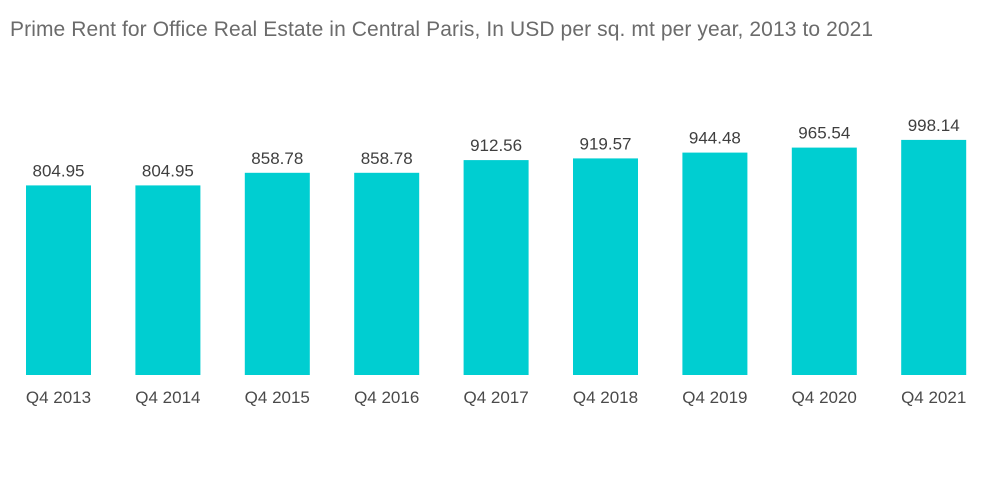 Image resolution: width=1000 pixels, height=504 pixels. Describe the element at coordinates (605, 397) in the screenshot. I see `x-tick-label: Q4 2018` at that location.